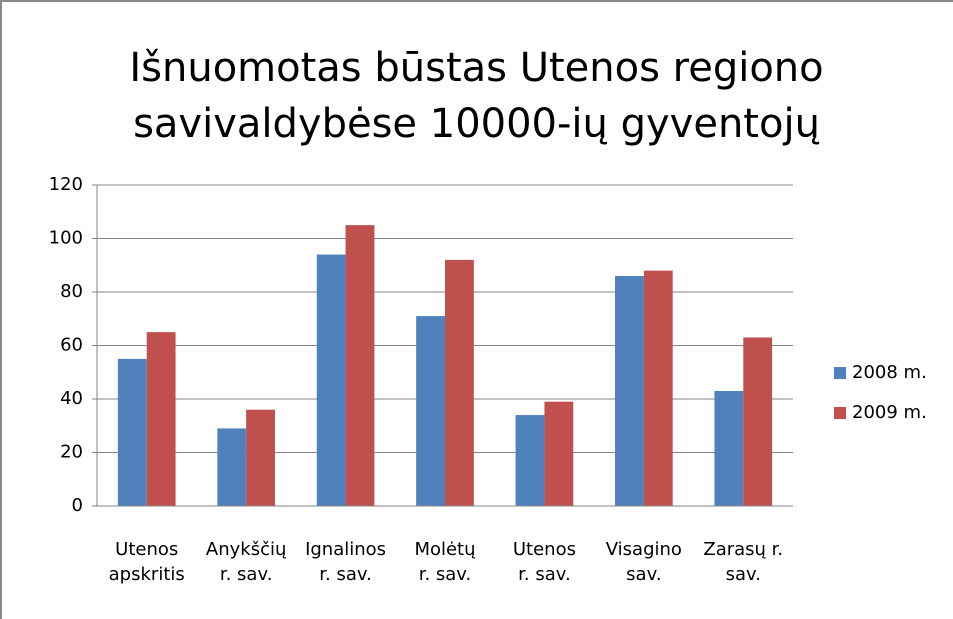 This screenshot has height=619, width=953. Describe the element at coordinates (146, 562) in the screenshot. I see `x-tick-label: Utenos apskritis` at that location.